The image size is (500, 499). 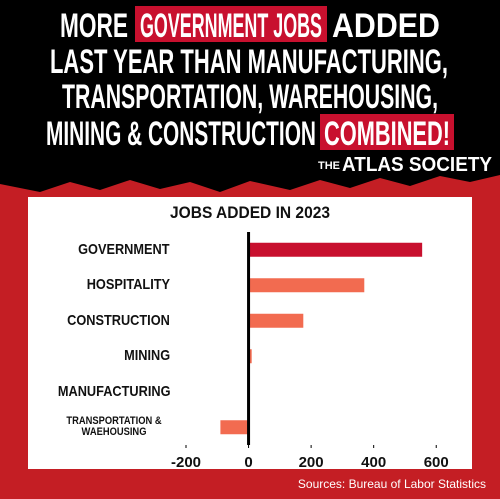 I want to click on category-label: MANUFACTURING, so click(x=113, y=391).